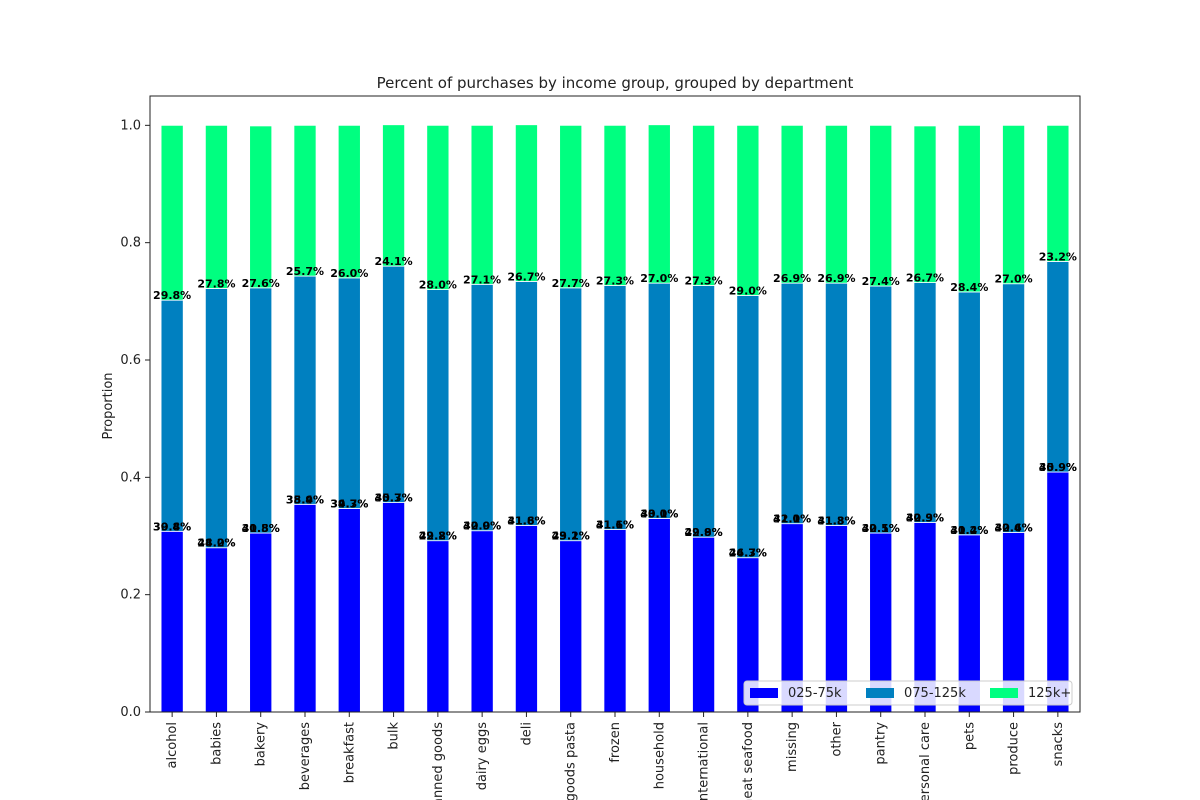 This screenshot has width=1200, height=800. What do you see at coordinates (792, 747) in the screenshot?
I see `x-tick-label: missing` at bounding box center [792, 747].